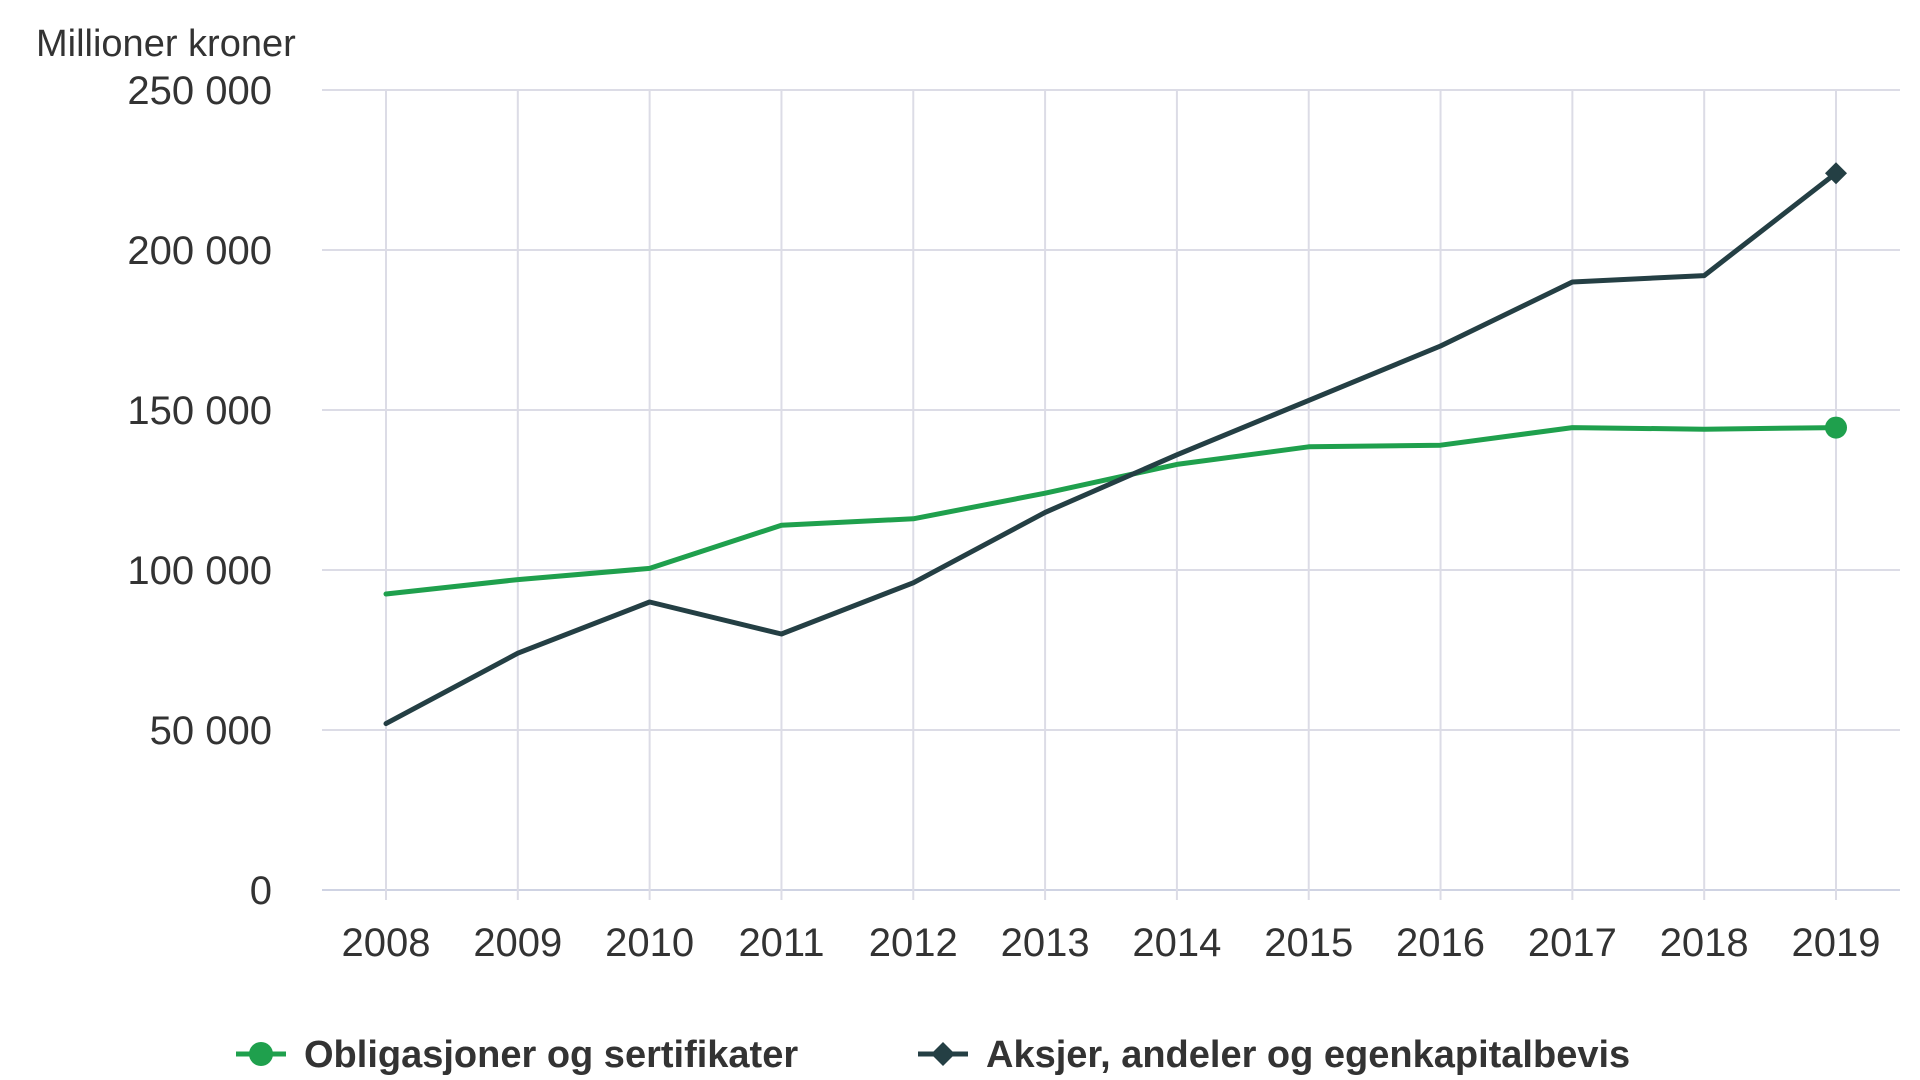 This screenshot has width=1920, height=1080. What do you see at coordinates (261, 891) in the screenshot?
I see `y-tick-label: 0` at bounding box center [261, 891].